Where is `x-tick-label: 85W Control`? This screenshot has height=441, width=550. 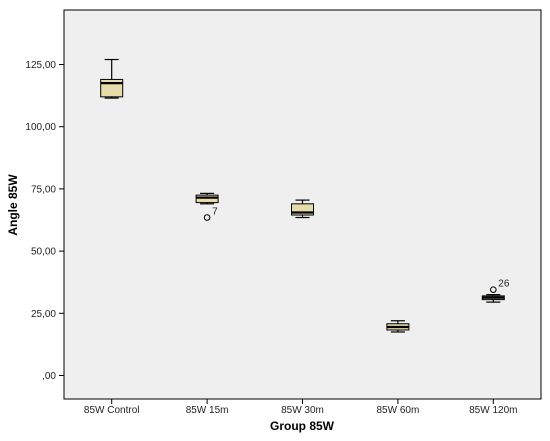 x-tick-label: 85W Control is located at coordinates (112, 410).